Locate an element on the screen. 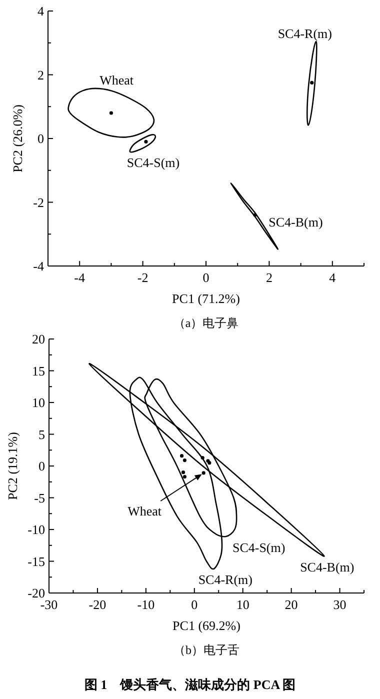 This screenshot has width=380, height=699. y-tick-label: -10 is located at coordinates (36, 529).